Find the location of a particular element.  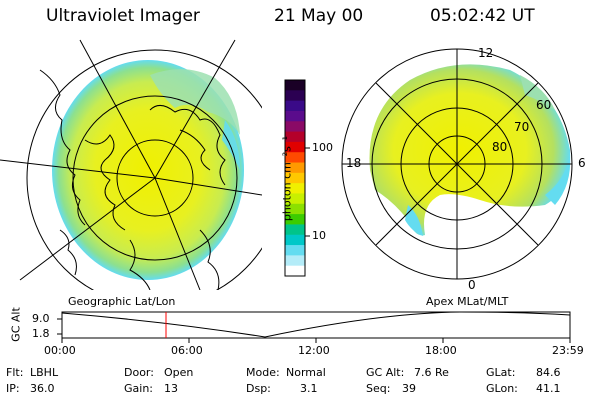

lat-label-70: 70 is located at coordinates (522, 127).